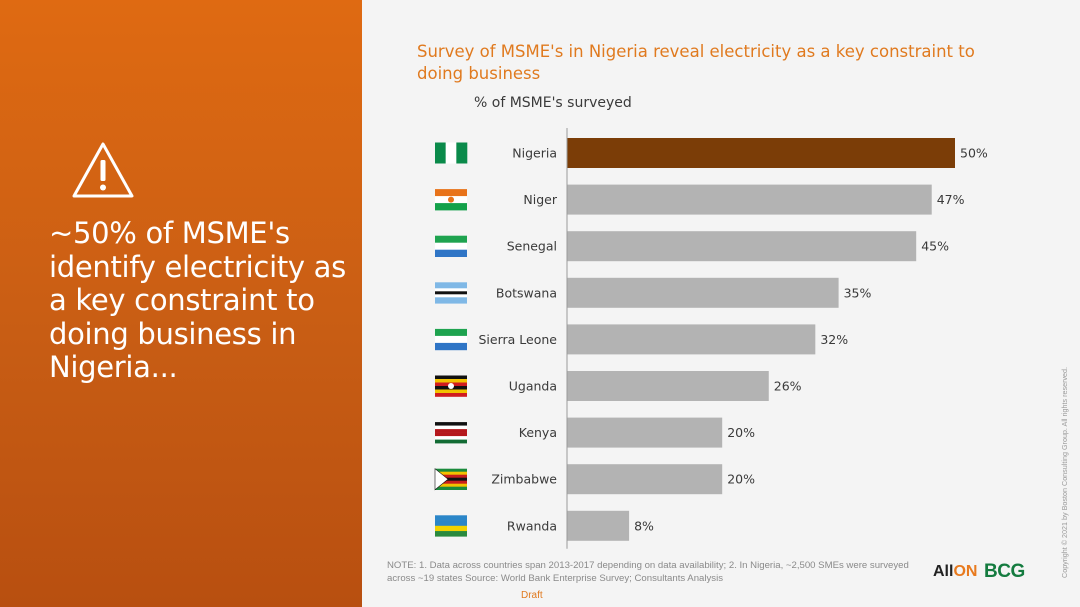  I want to click on draft-label: Draft, so click(532, 595).